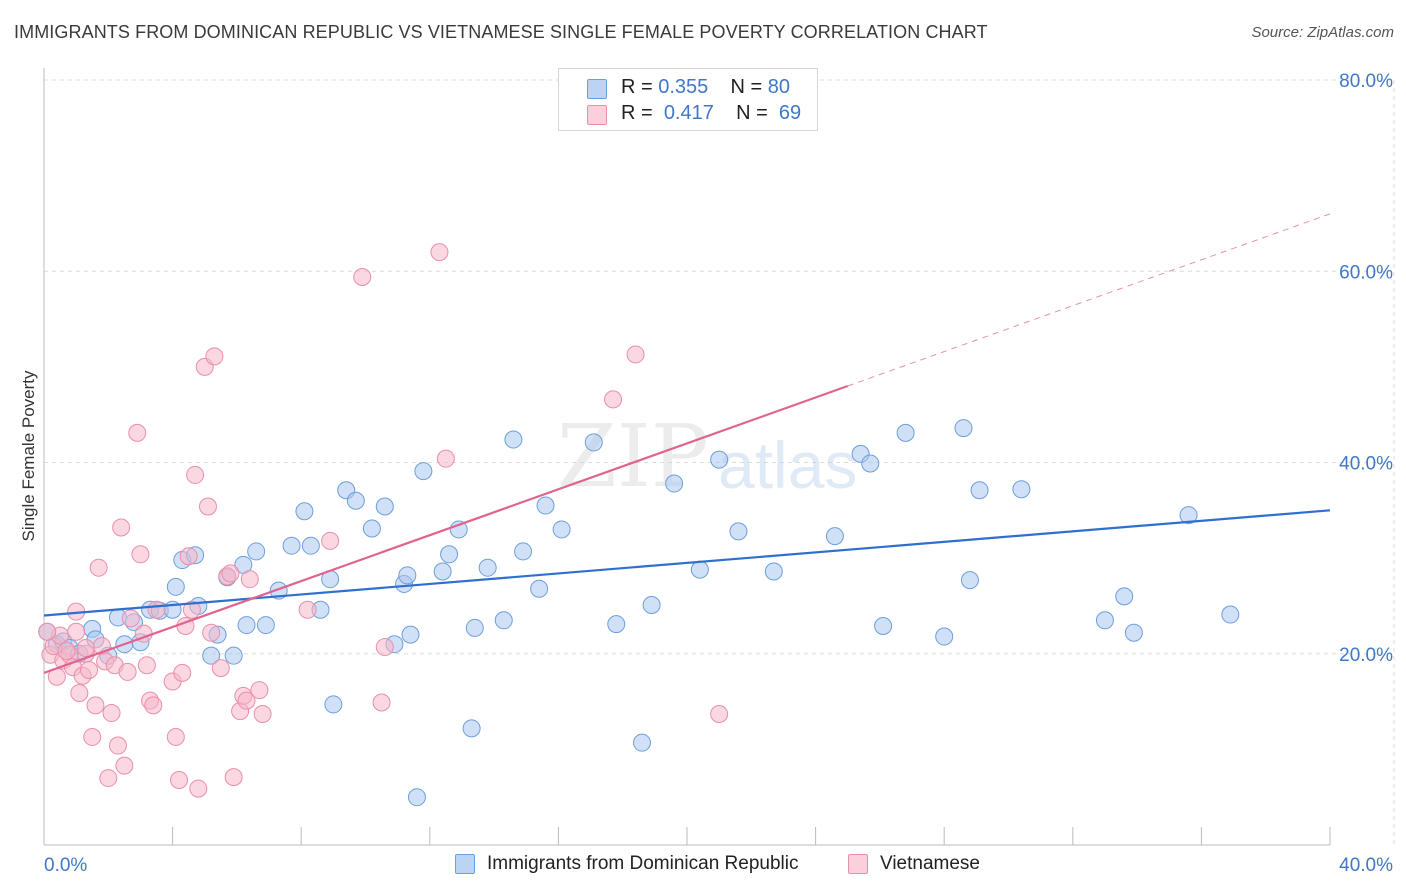  Describe the element at coordinates (687, 563) in the screenshot. I see `trend-line-dominican` at that location.